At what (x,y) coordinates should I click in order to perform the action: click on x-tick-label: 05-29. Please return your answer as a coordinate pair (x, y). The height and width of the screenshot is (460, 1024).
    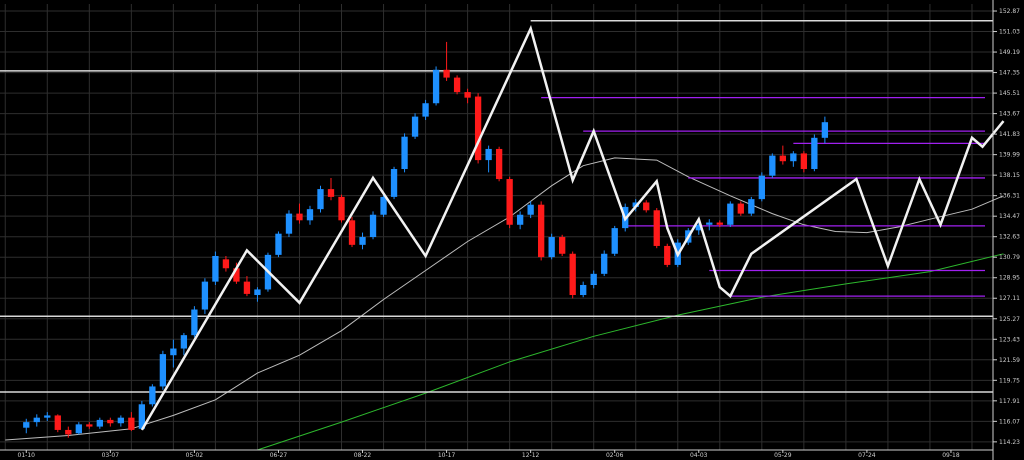
    Looking at the image, I should click on (783, 455).